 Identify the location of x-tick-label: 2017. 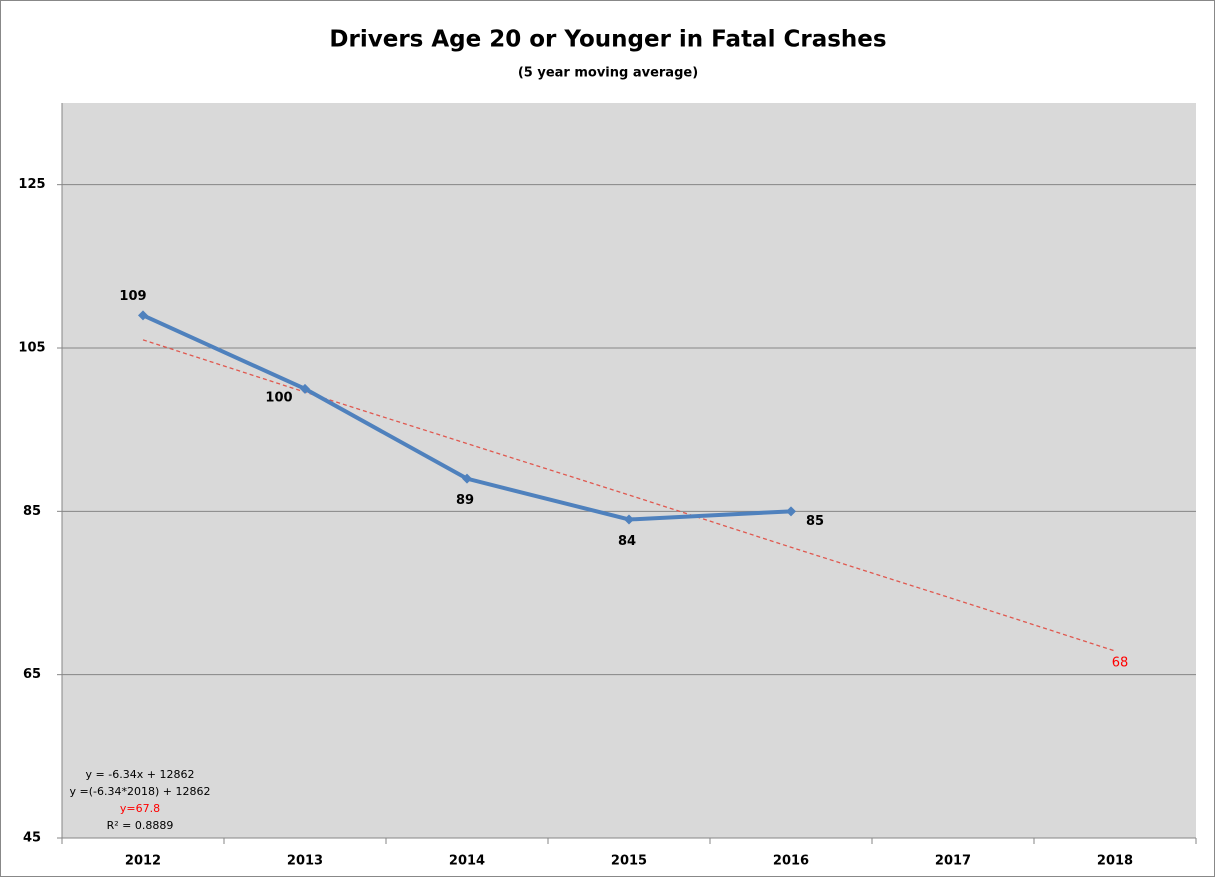
(953, 861).